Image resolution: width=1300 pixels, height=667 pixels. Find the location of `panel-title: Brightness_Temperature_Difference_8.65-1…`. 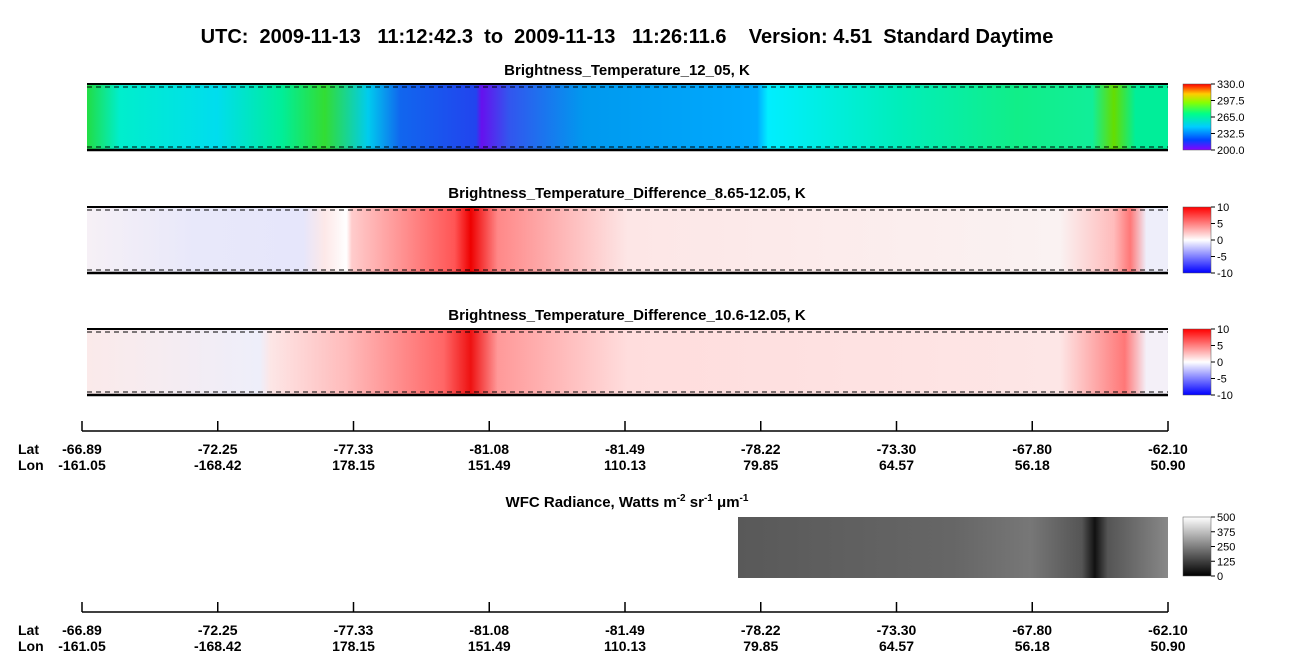

panel-title: Brightness_Temperature_Difference_8.65-1… is located at coordinates (627, 193).